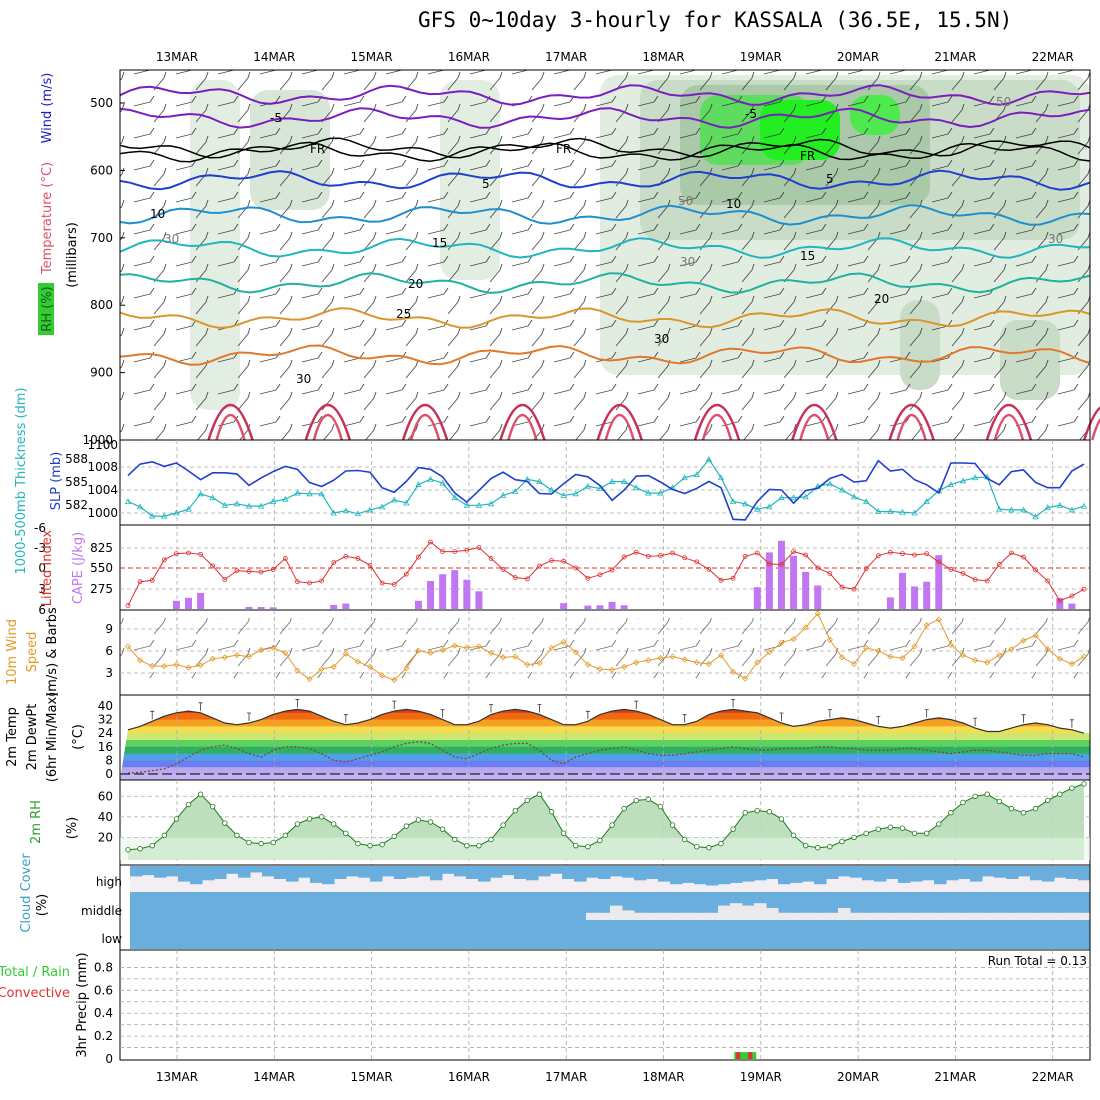  I want to click on pressure-tick-label: 600, so click(101, 170).